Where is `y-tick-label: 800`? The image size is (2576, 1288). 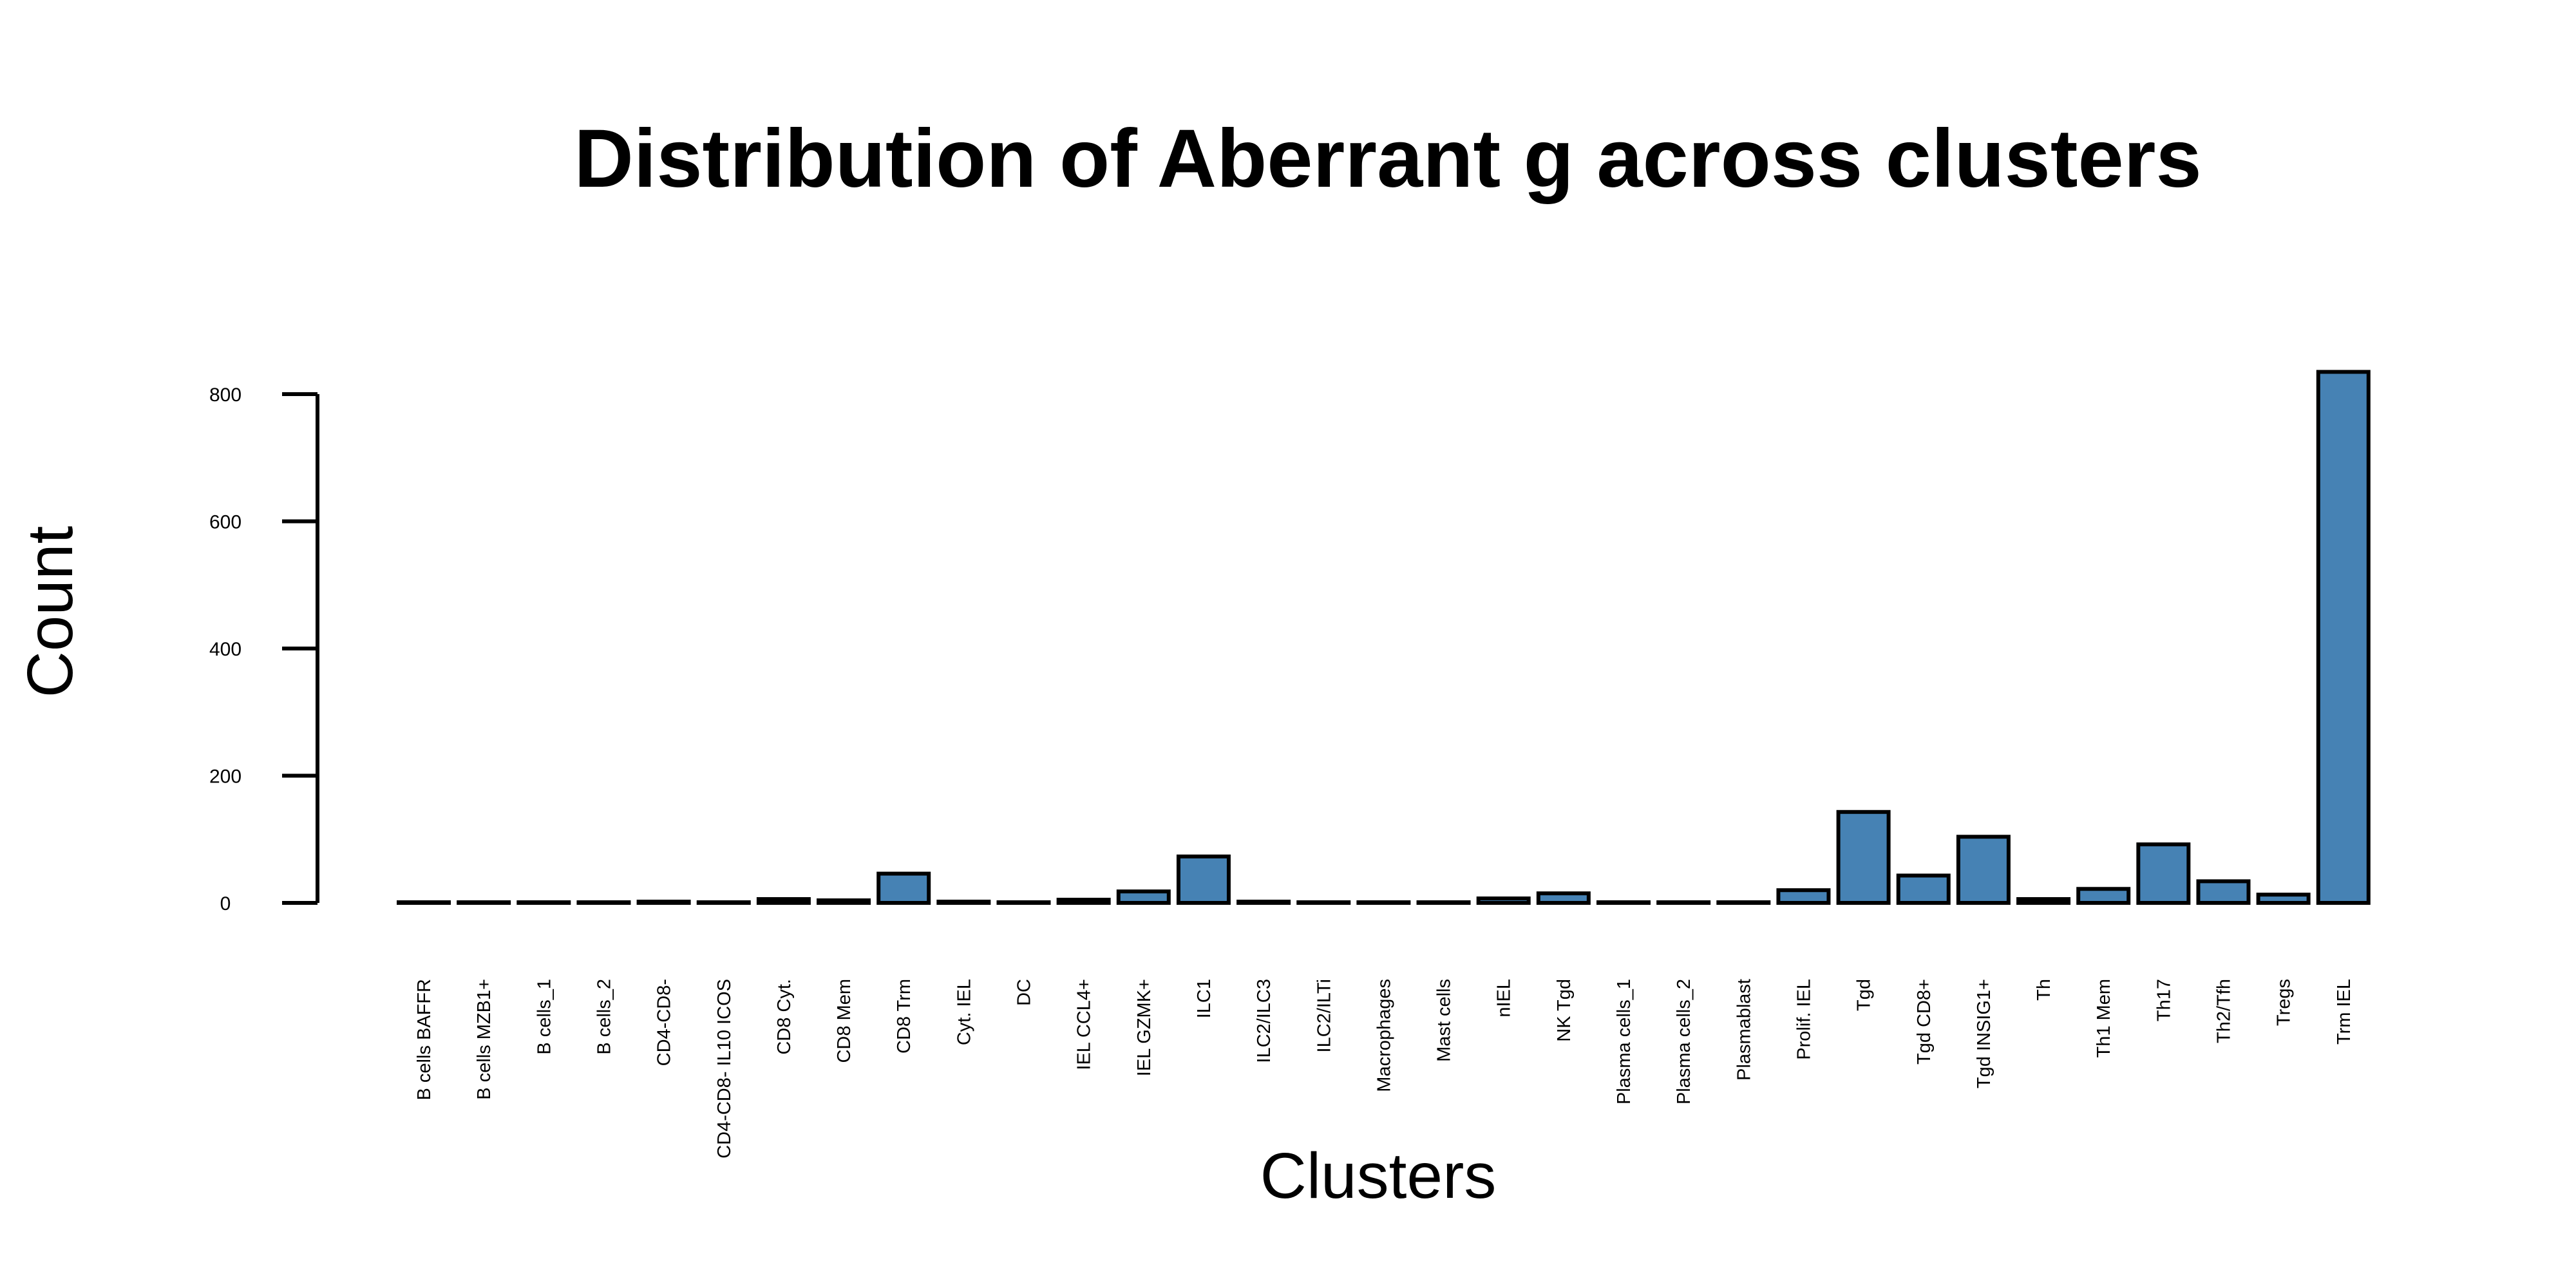
y-tick-label: 800 is located at coordinates (225, 395).